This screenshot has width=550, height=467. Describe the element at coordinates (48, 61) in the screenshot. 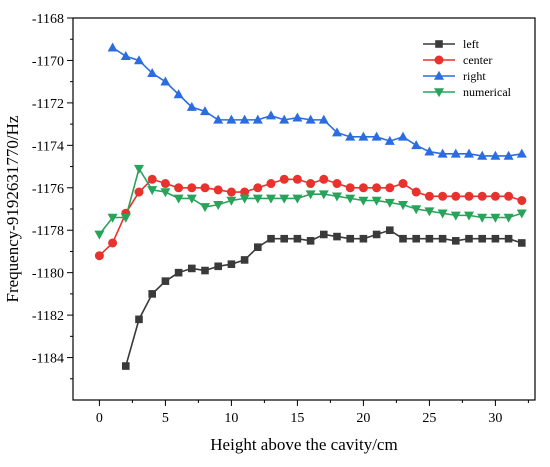

I see `y-tick-label: -1170` at that location.